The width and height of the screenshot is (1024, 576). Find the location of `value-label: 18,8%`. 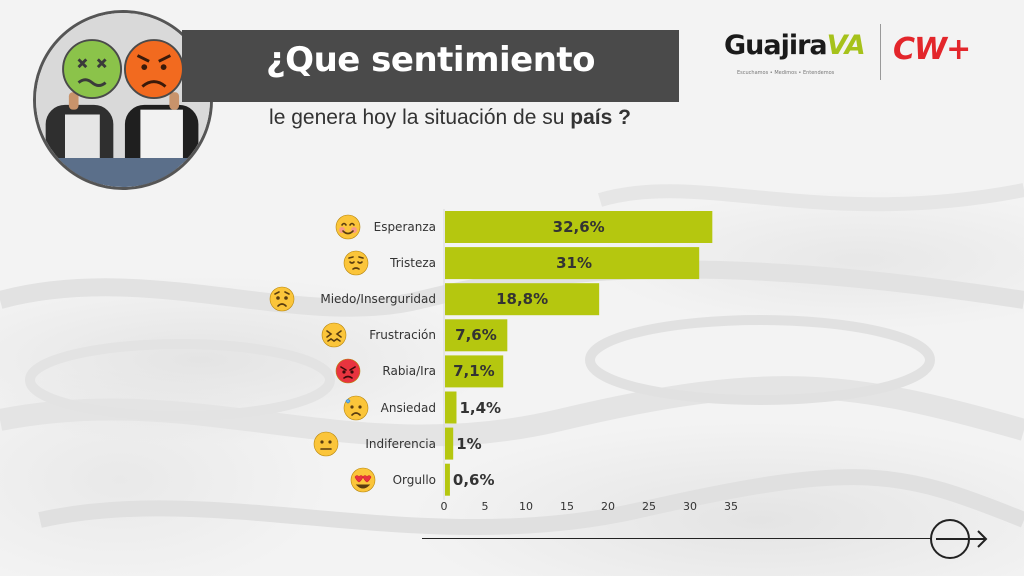

value-label: 18,8% is located at coordinates (522, 299).